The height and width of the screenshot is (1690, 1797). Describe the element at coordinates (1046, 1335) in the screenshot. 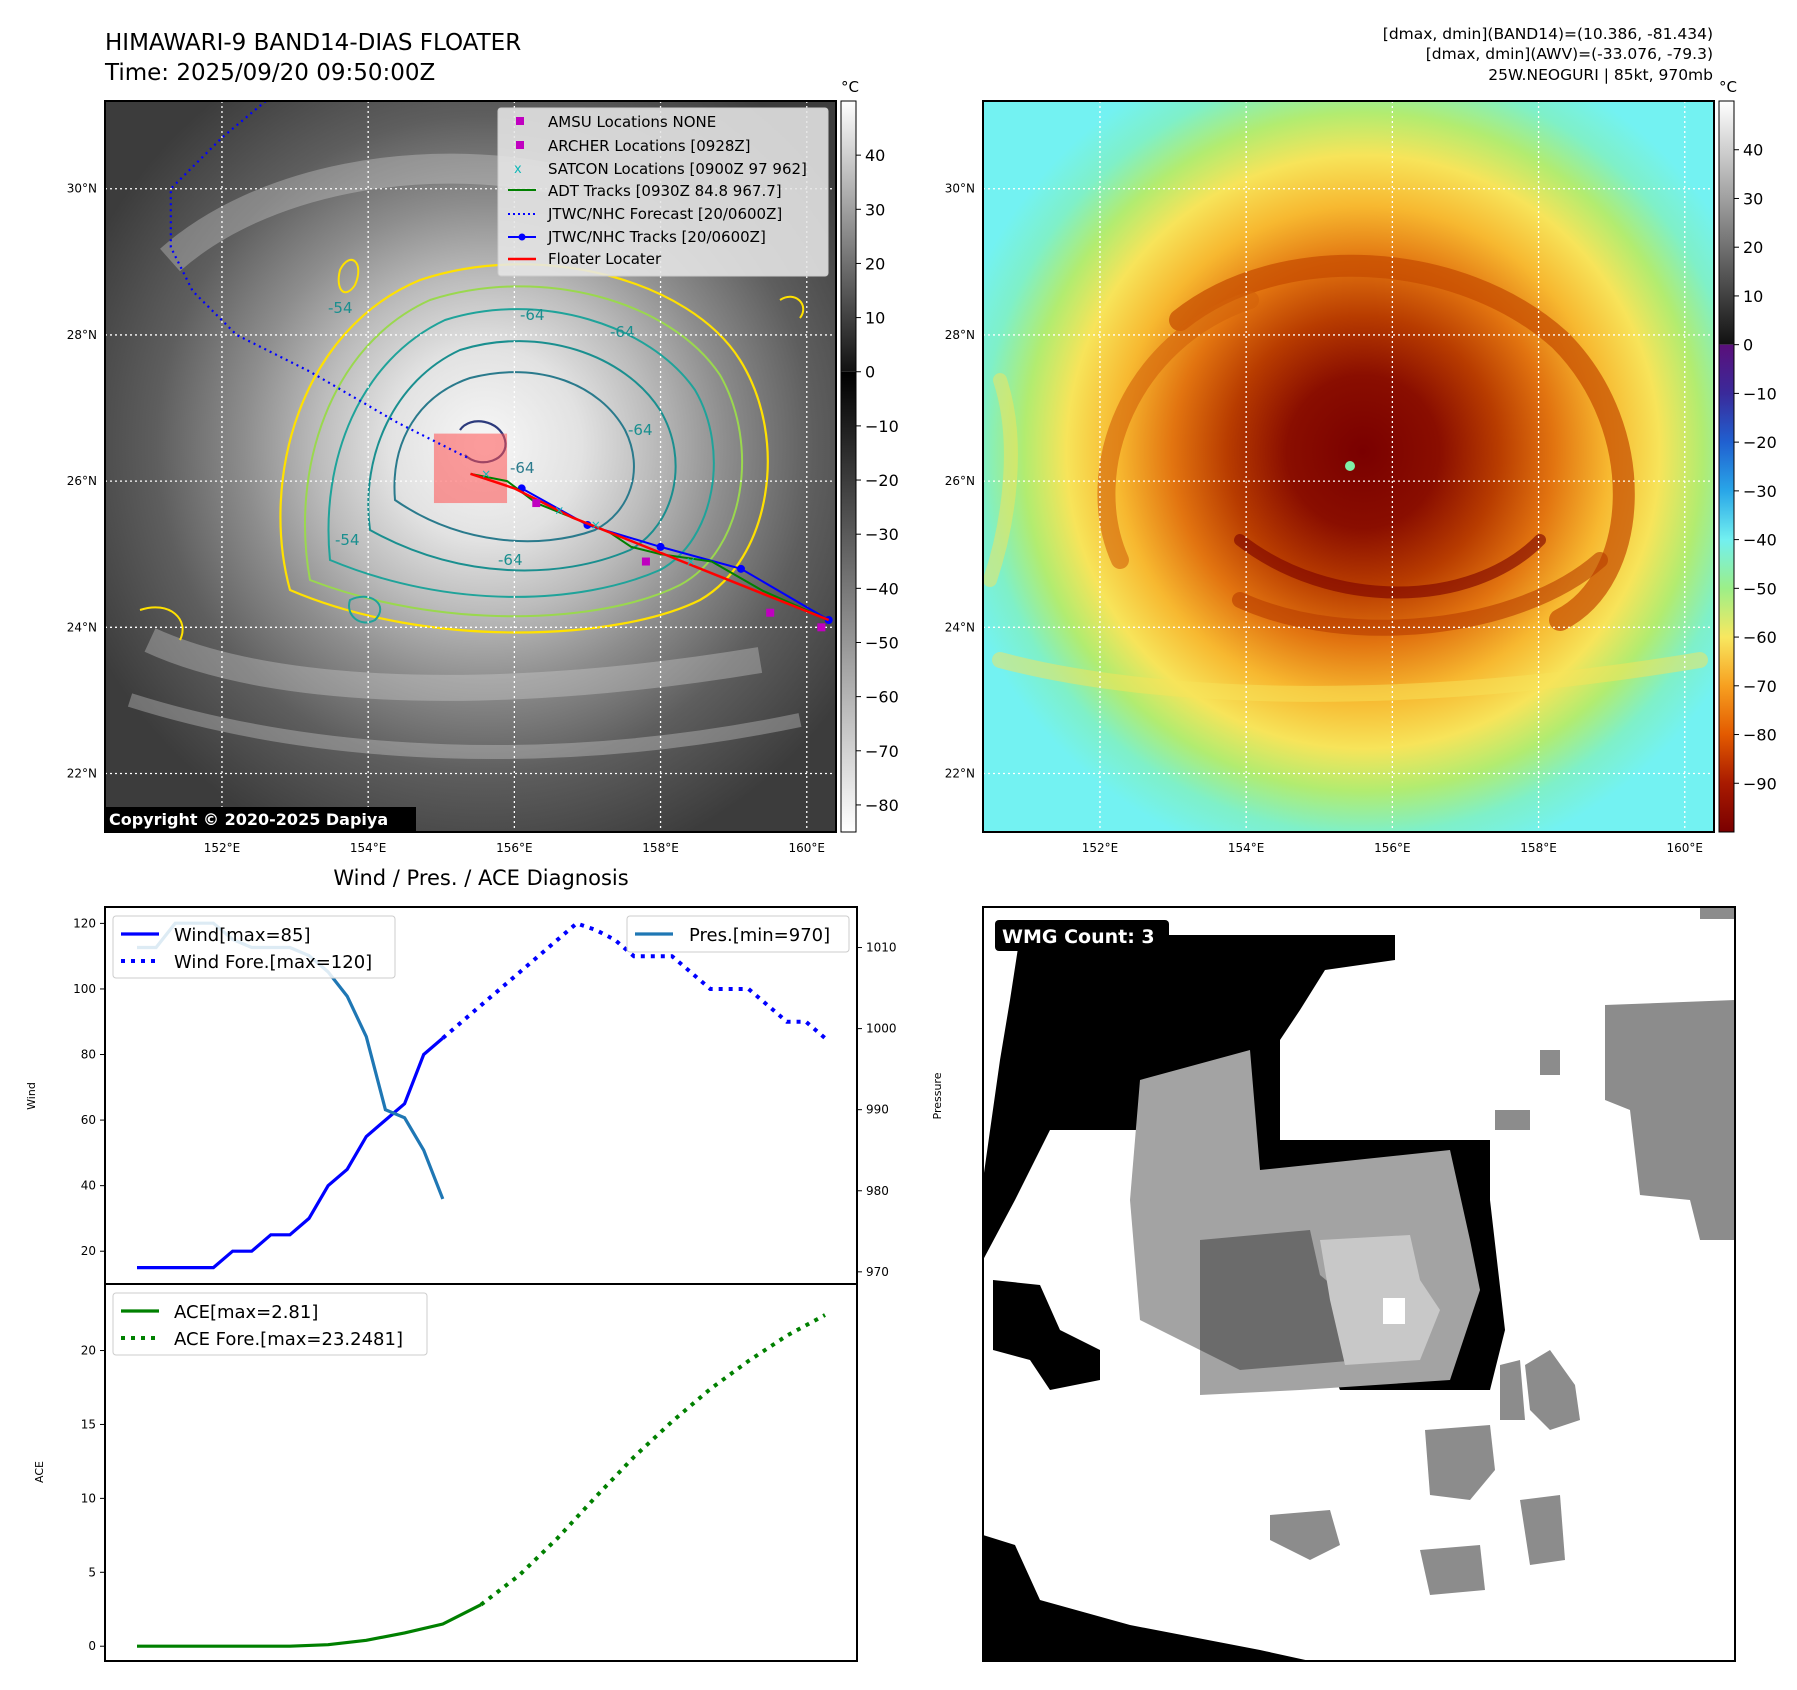

I see `wmg-black-left` at that location.